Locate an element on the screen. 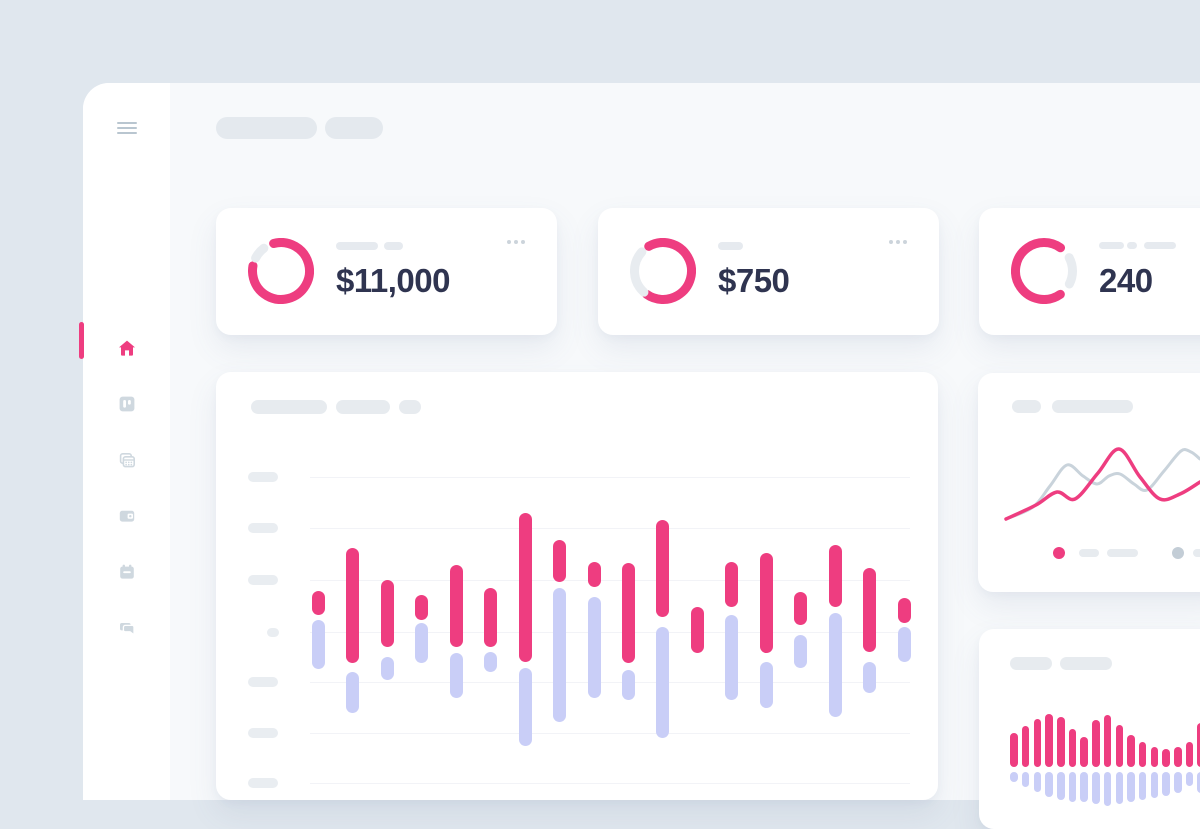 This screenshot has width=1200, height=829. sidebar is located at coordinates (126, 441).